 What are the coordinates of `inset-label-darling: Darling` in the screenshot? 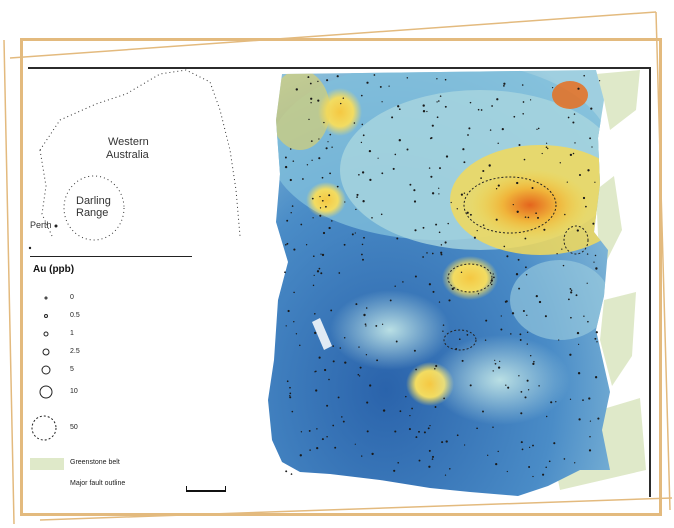 It's located at (93, 201).